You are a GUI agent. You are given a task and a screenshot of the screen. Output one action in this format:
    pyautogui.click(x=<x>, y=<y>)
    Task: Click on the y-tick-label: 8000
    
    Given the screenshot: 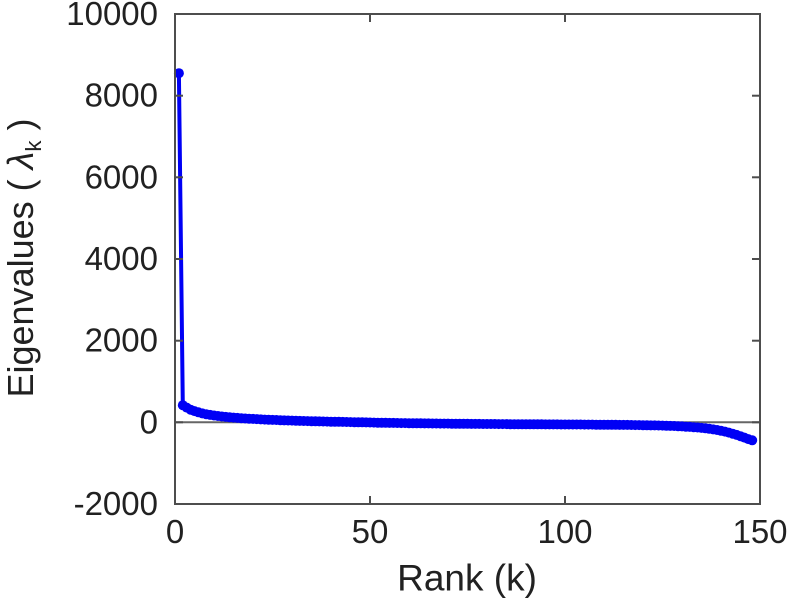 What is the action you would take?
    pyautogui.click(x=121, y=95)
    